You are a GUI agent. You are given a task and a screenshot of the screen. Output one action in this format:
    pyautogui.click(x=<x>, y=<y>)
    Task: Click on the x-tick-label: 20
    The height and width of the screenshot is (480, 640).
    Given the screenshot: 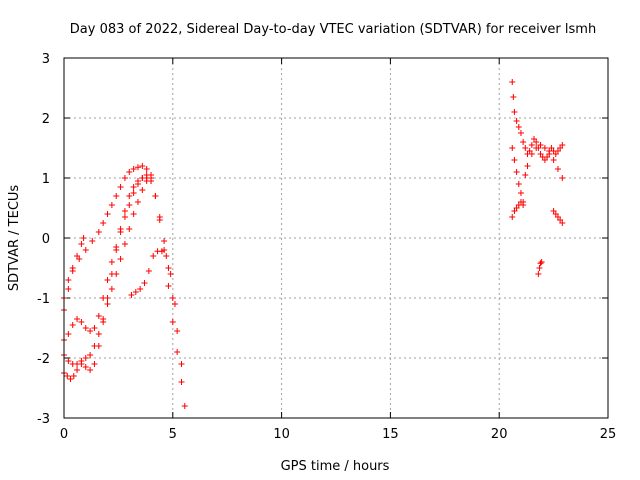 What is the action you would take?
    pyautogui.click(x=499, y=434)
    